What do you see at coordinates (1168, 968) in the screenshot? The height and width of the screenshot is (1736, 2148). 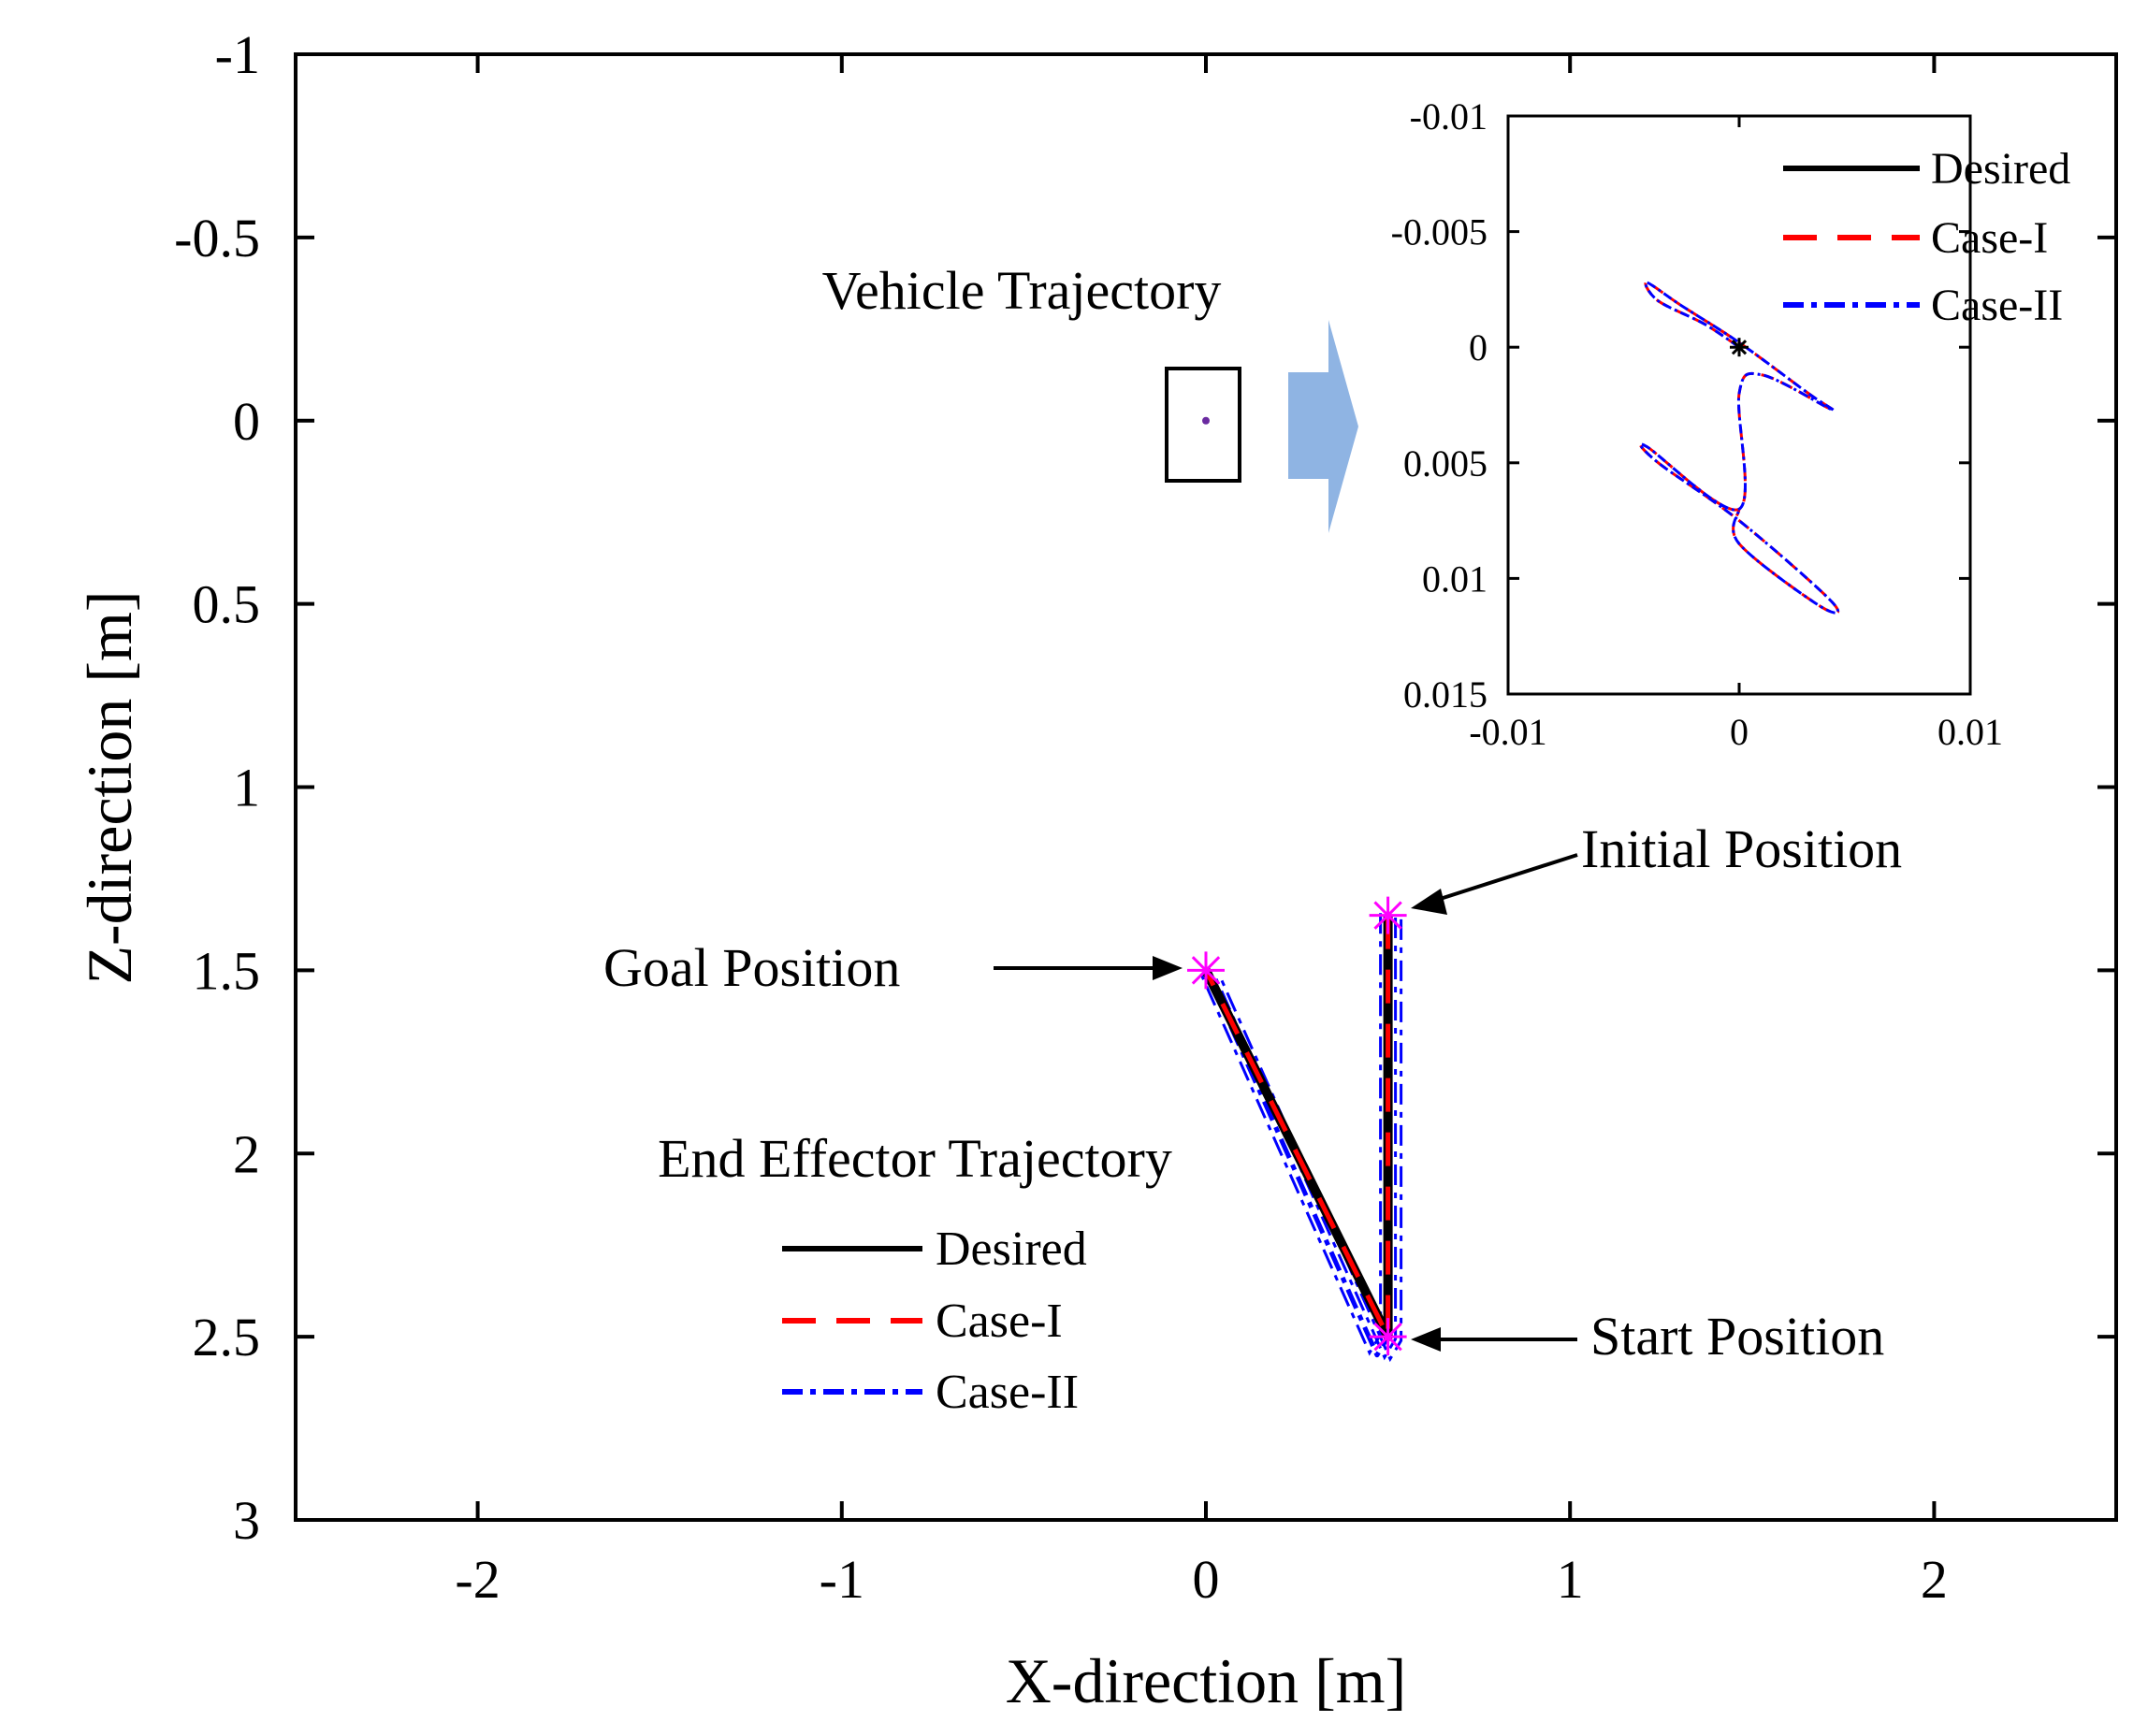 I see `goal-position-arrowhead-icon` at bounding box center [1168, 968].